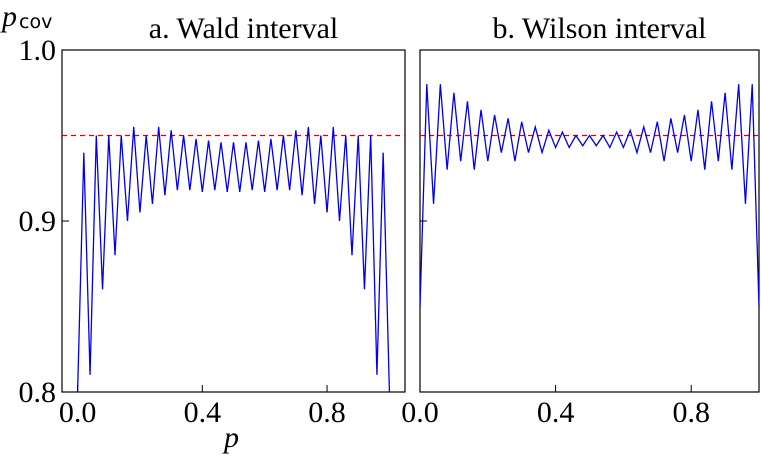  What do you see at coordinates (38, 392) in the screenshot?
I see `y-tick-label: 0.8` at bounding box center [38, 392].